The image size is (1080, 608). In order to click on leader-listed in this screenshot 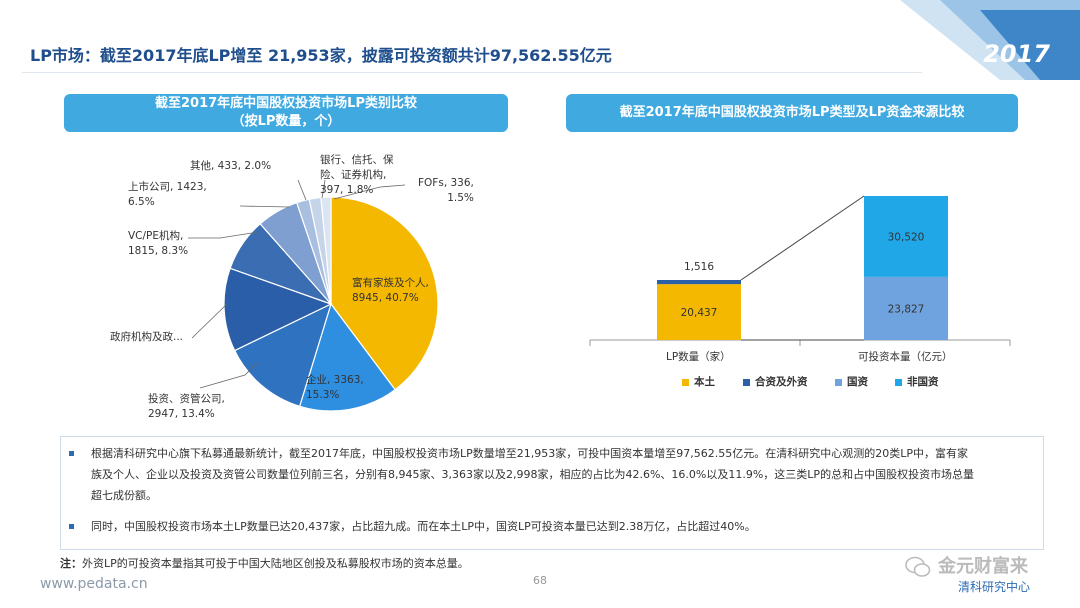, I will do `click(264, 206)`.